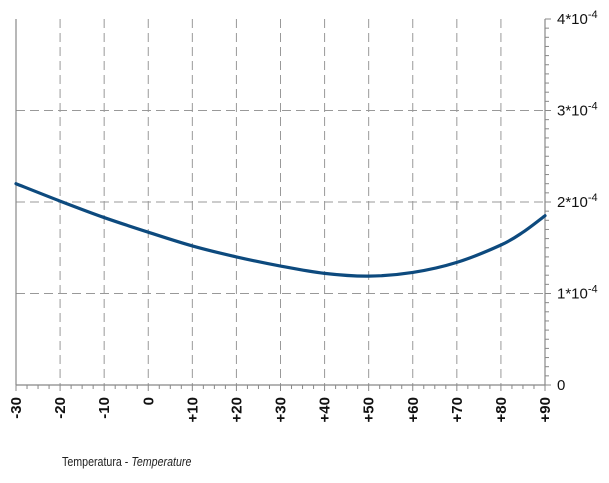  Describe the element at coordinates (577, 201) in the screenshot. I see `y-tick-label: 2*10-4` at that location.